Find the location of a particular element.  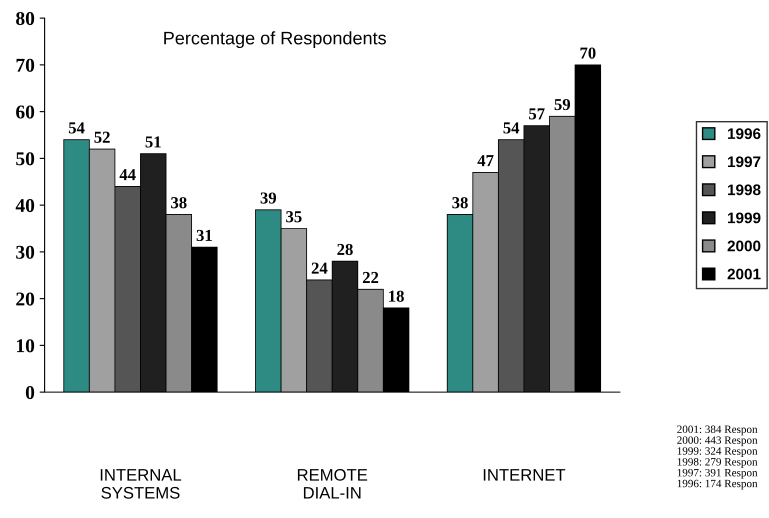

y-tick-label: 10 is located at coordinates (25, 345).